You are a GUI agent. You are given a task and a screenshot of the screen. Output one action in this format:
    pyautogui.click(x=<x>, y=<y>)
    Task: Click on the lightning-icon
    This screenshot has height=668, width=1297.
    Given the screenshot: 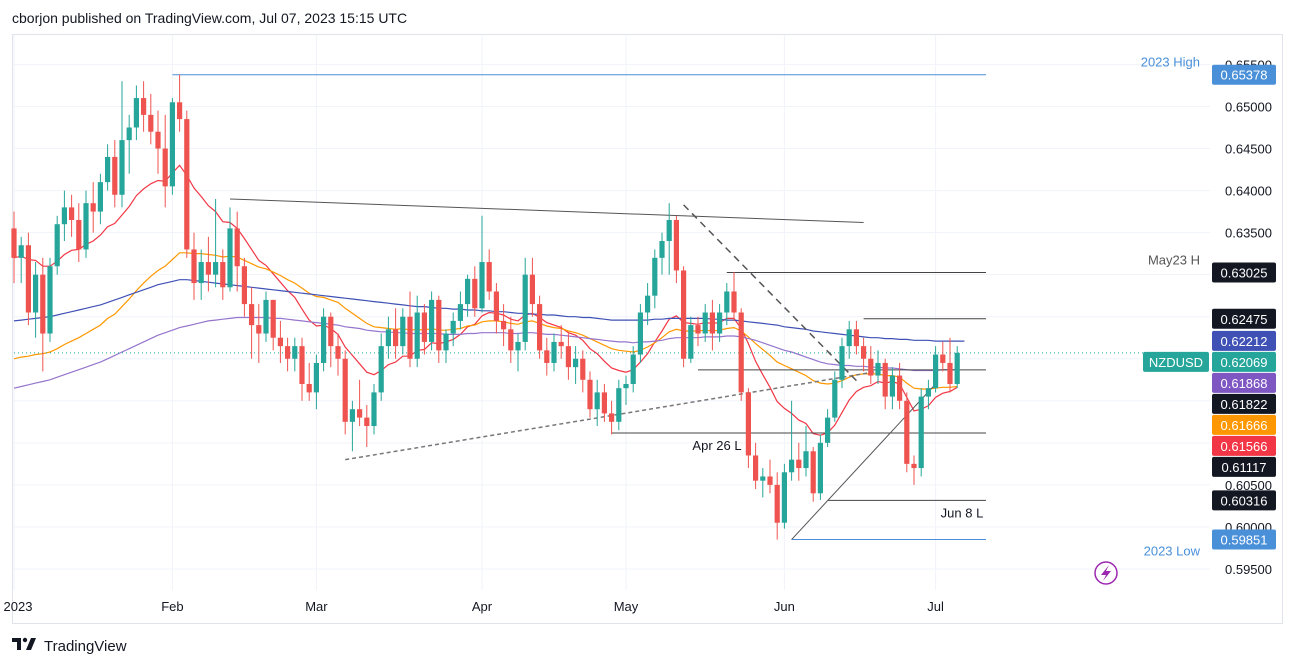 What is the action you would take?
    pyautogui.click(x=1106, y=573)
    